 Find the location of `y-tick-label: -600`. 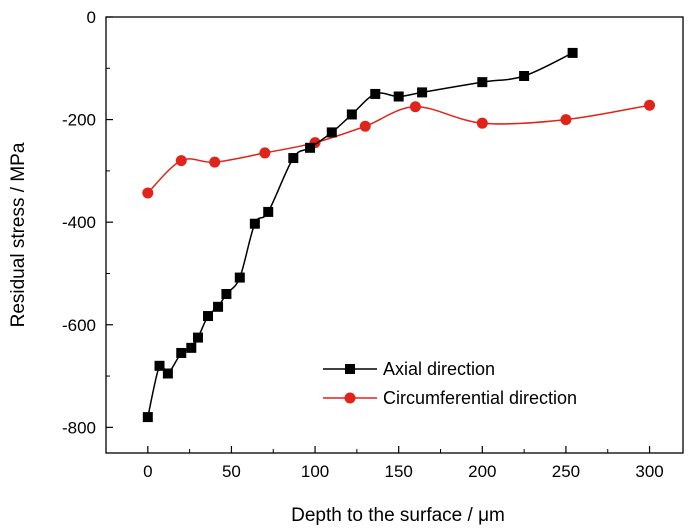

y-tick-label: -600 is located at coordinates (79, 325).